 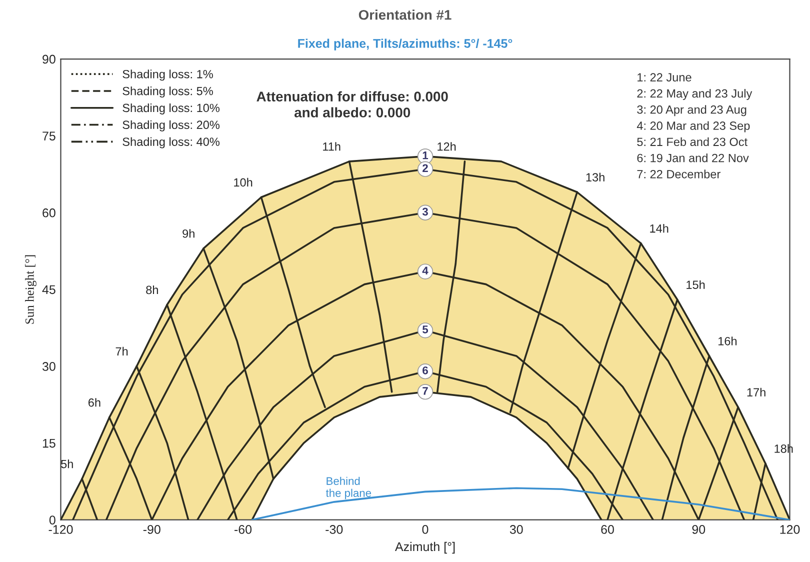 What do you see at coordinates (151, 529) in the screenshot?
I see `x-tick-label: -90` at bounding box center [151, 529].